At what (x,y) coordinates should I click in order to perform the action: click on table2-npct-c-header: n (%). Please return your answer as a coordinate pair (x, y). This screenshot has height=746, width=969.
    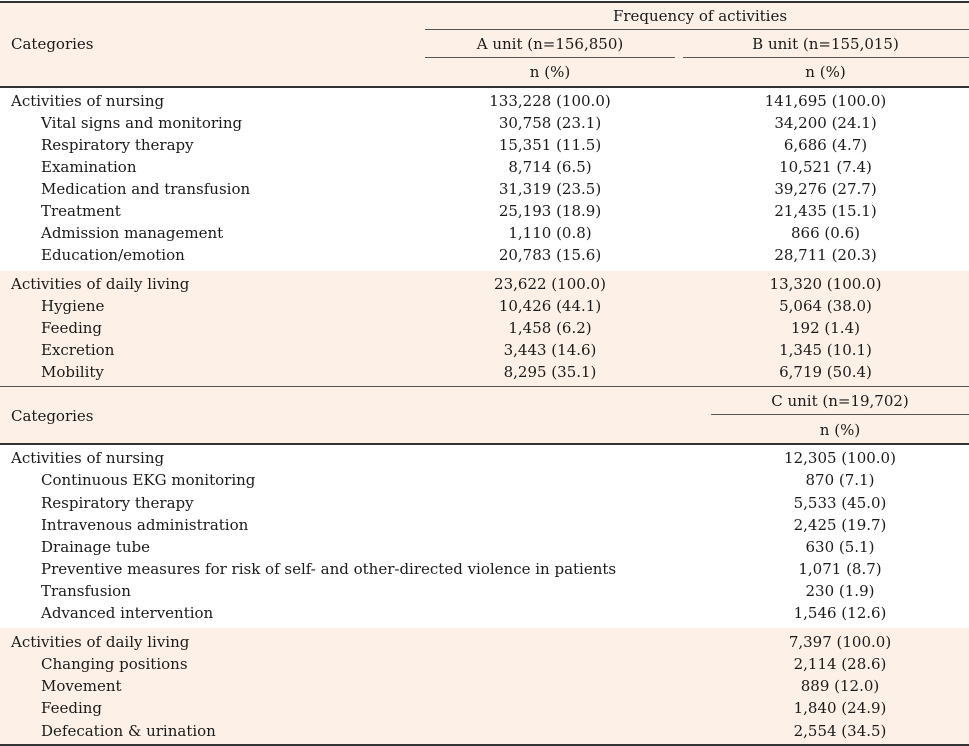
    Looking at the image, I should click on (840, 430).